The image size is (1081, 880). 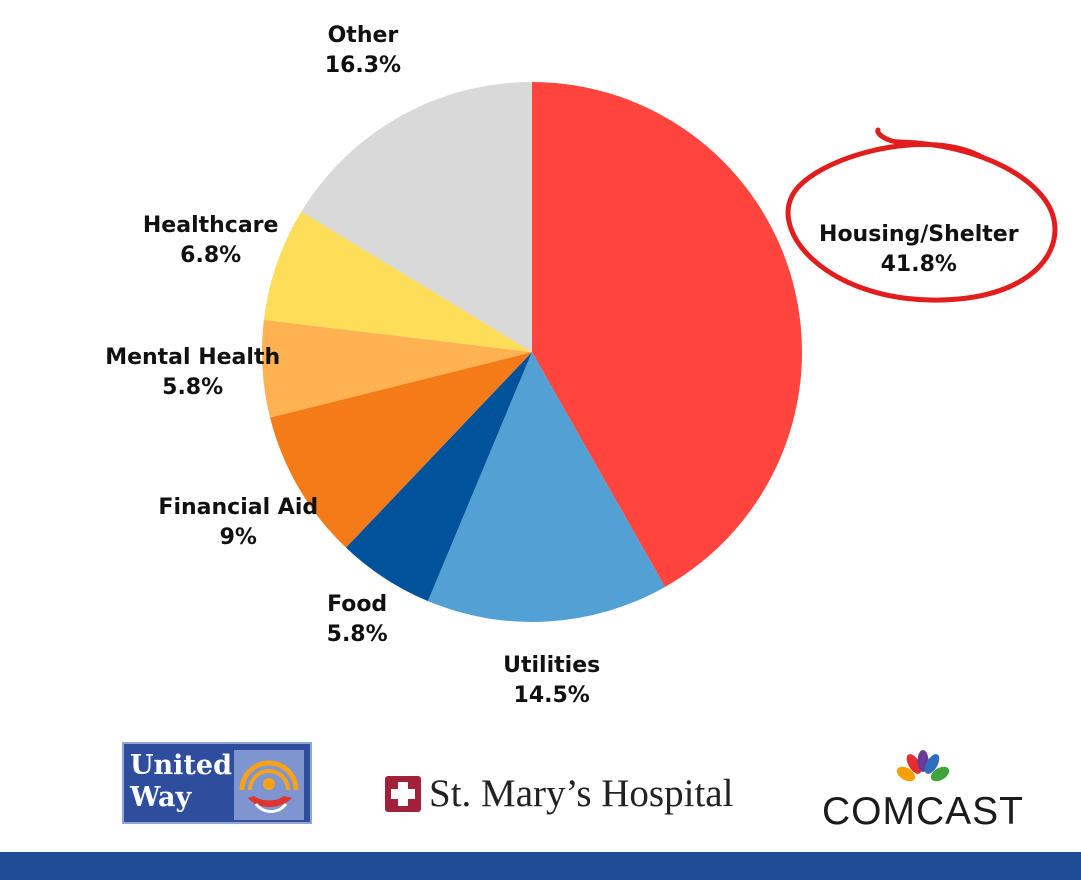 What do you see at coordinates (397, 368) in the screenshot?
I see `pie-slice-mental-health` at bounding box center [397, 368].